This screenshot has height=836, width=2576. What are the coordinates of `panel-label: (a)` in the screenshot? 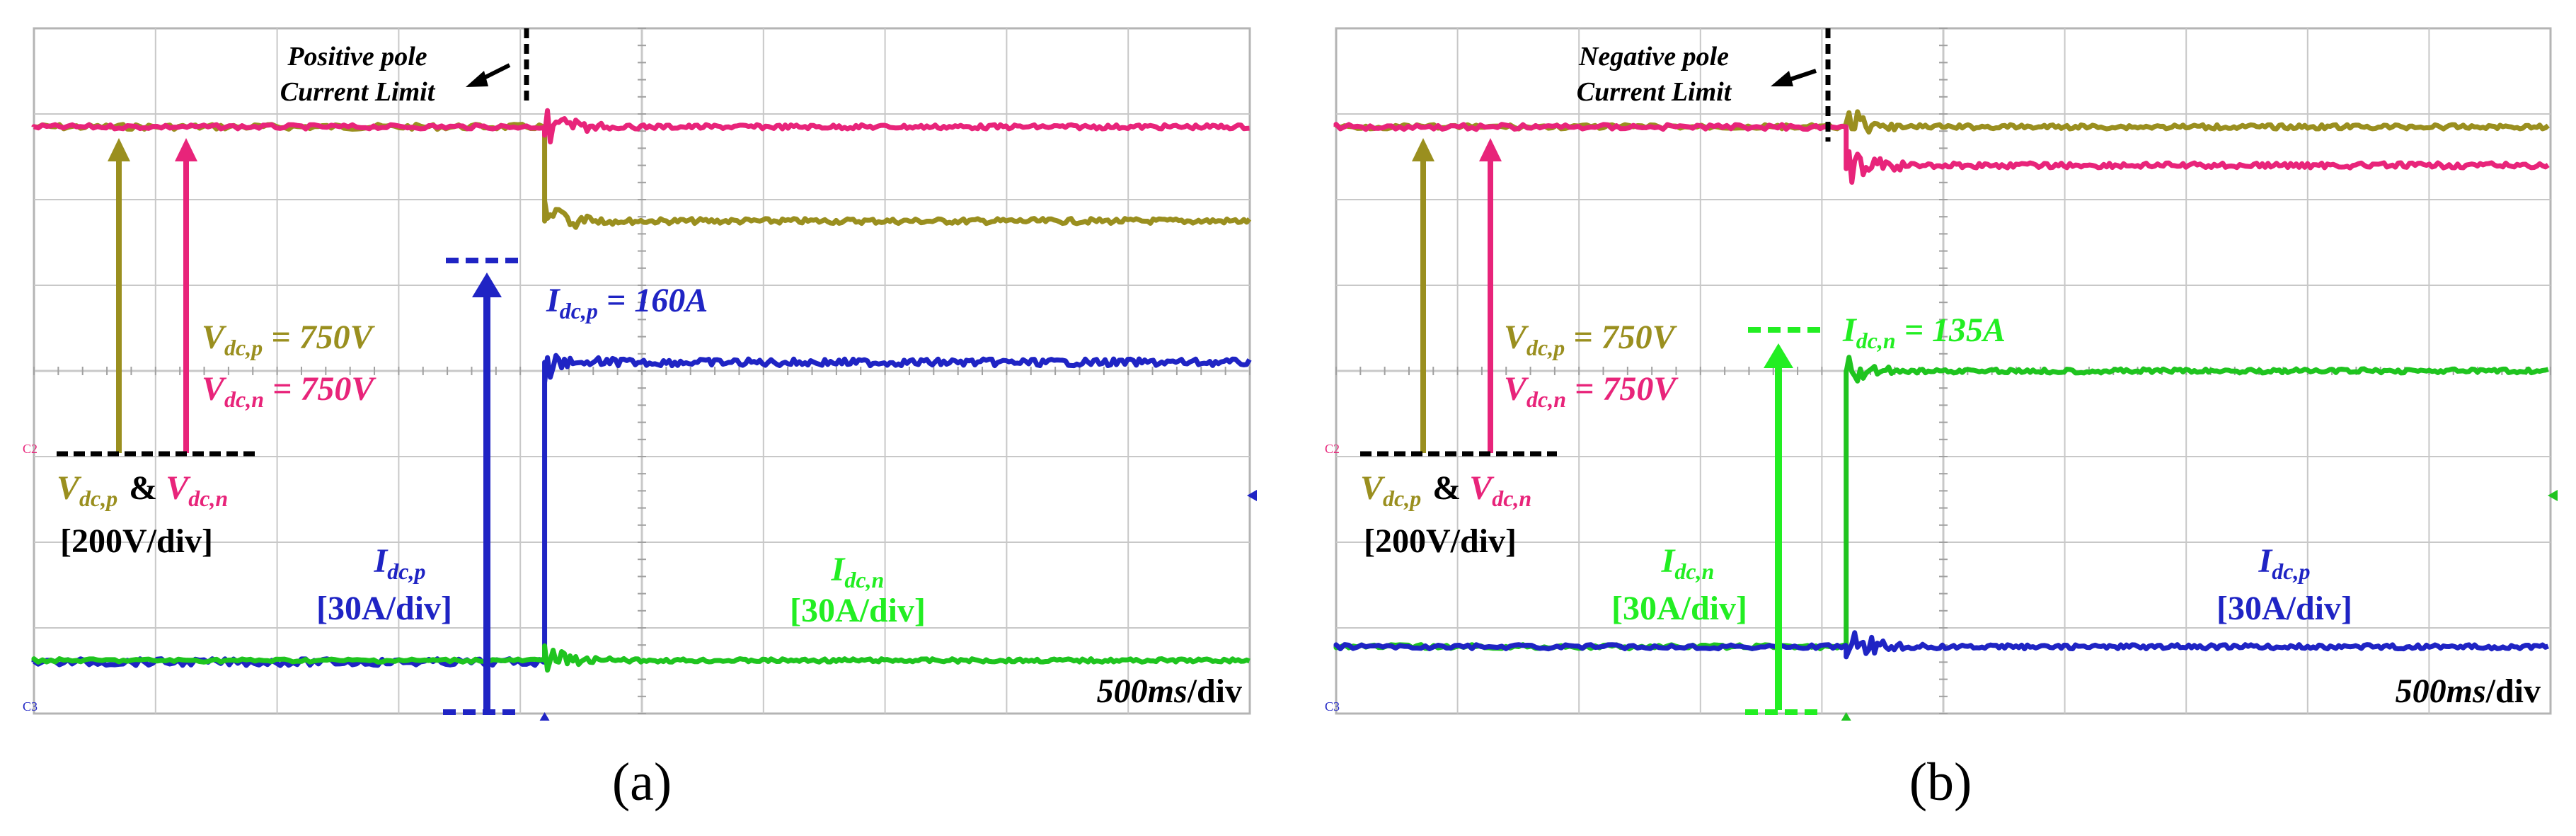 It's located at (642, 782).